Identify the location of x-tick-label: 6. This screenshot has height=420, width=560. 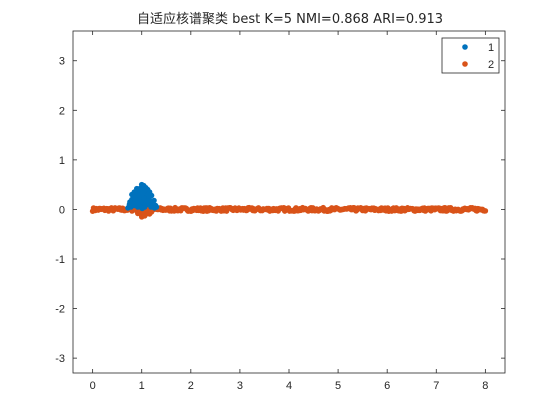
(387, 386).